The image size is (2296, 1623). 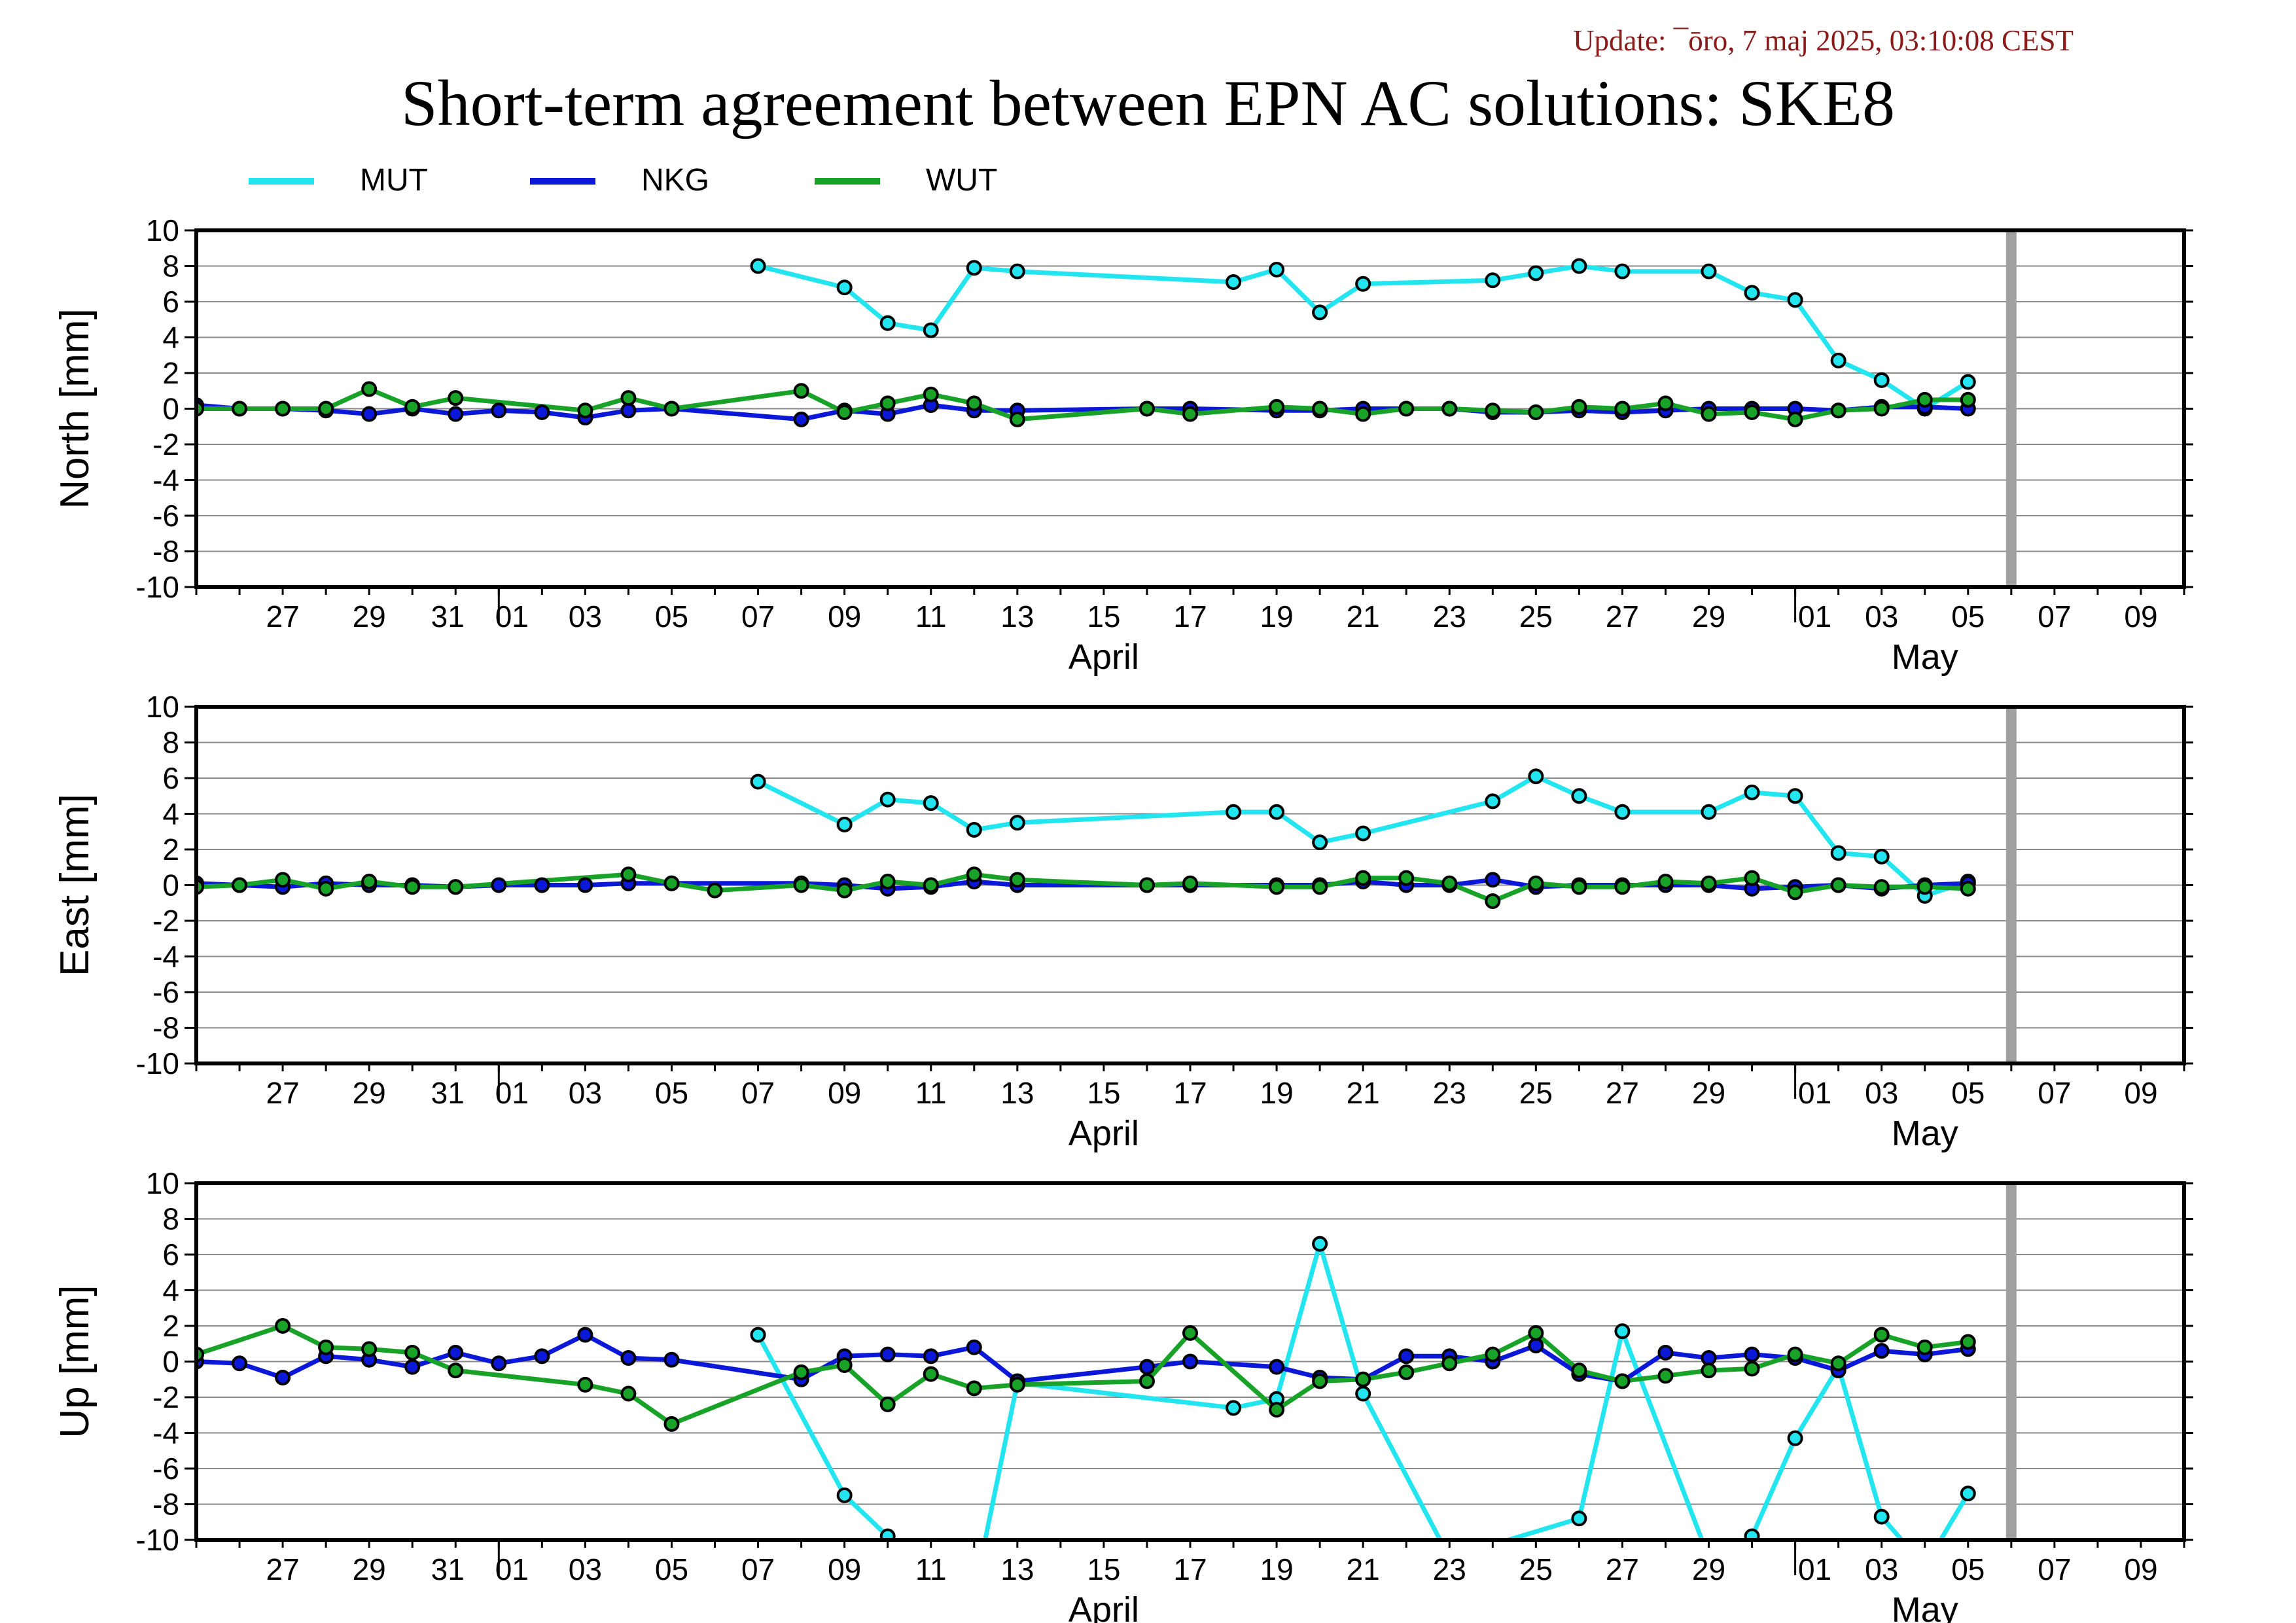 What do you see at coordinates (165, 516) in the screenshot?
I see `y-tick-label: -6` at bounding box center [165, 516].